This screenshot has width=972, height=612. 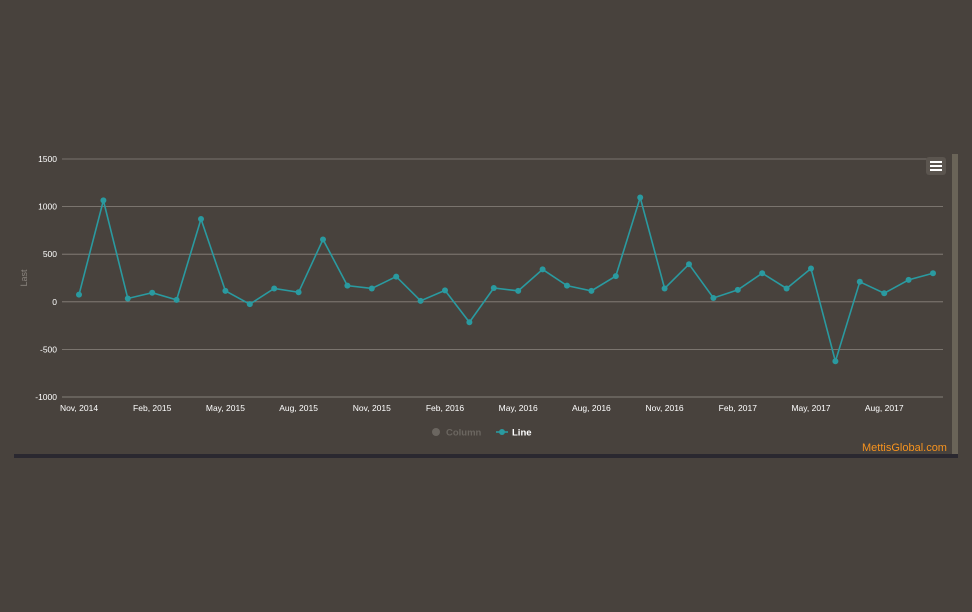 I want to click on legend-column-label: Column, so click(x=464, y=433).